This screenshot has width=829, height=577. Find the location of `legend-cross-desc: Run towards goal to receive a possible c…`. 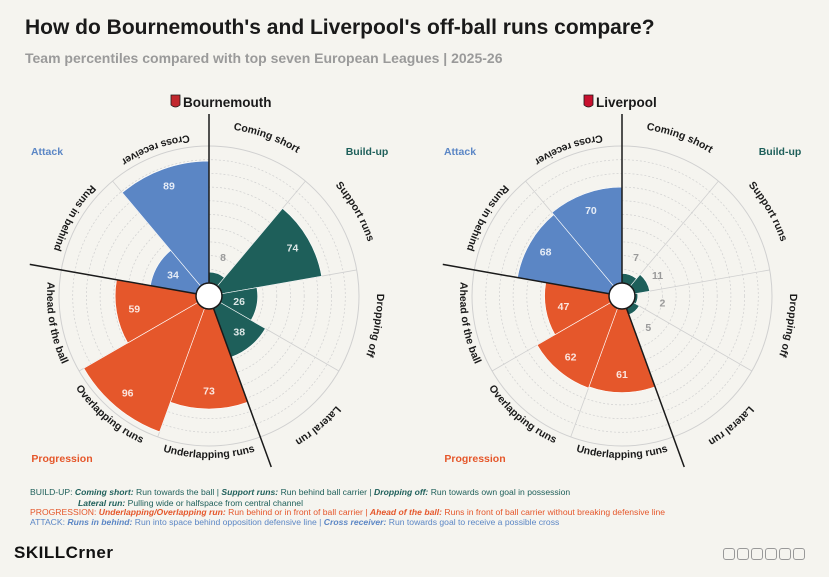

legend-cross-desc: Run towards goal to receive a possible c… is located at coordinates (474, 522).